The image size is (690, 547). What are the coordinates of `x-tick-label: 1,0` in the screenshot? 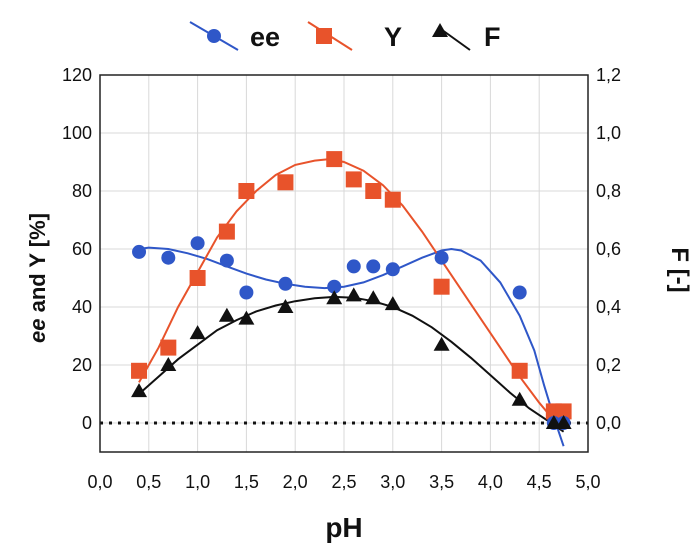 It's located at (197, 482).